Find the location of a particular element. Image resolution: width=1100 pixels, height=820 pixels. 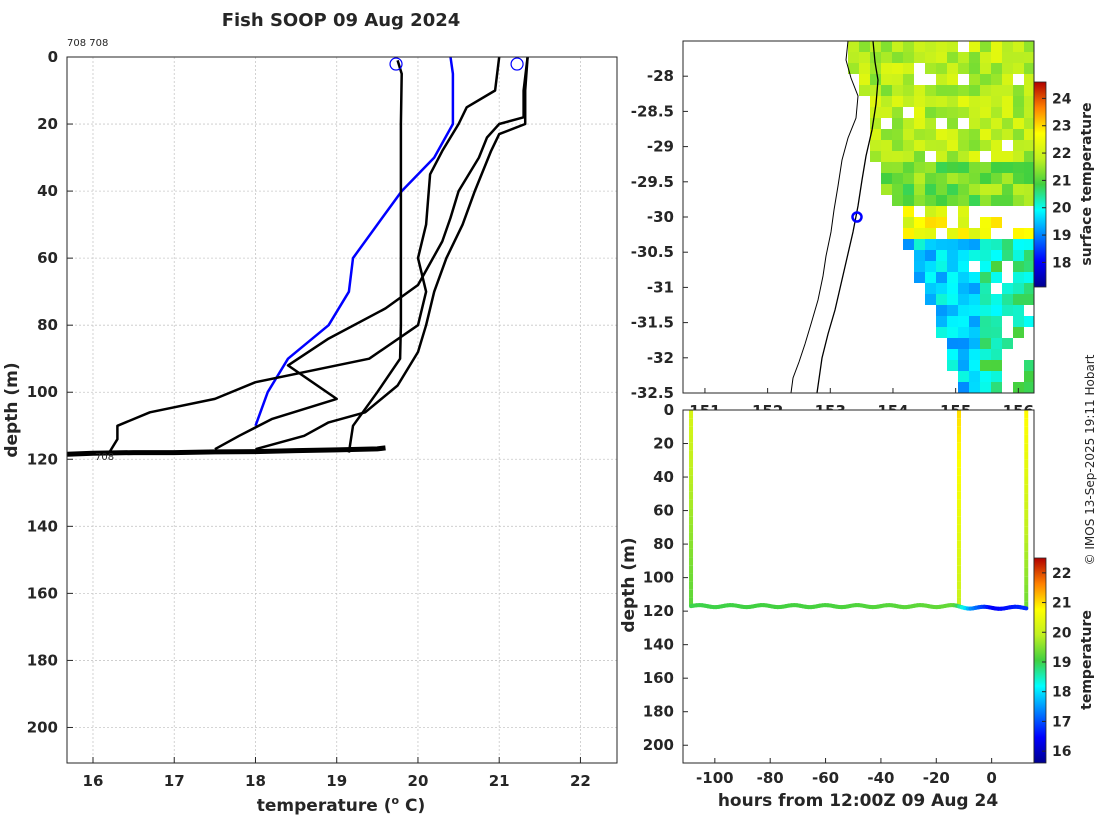

profile-ytick-label: 60 is located at coordinates (47, 258).